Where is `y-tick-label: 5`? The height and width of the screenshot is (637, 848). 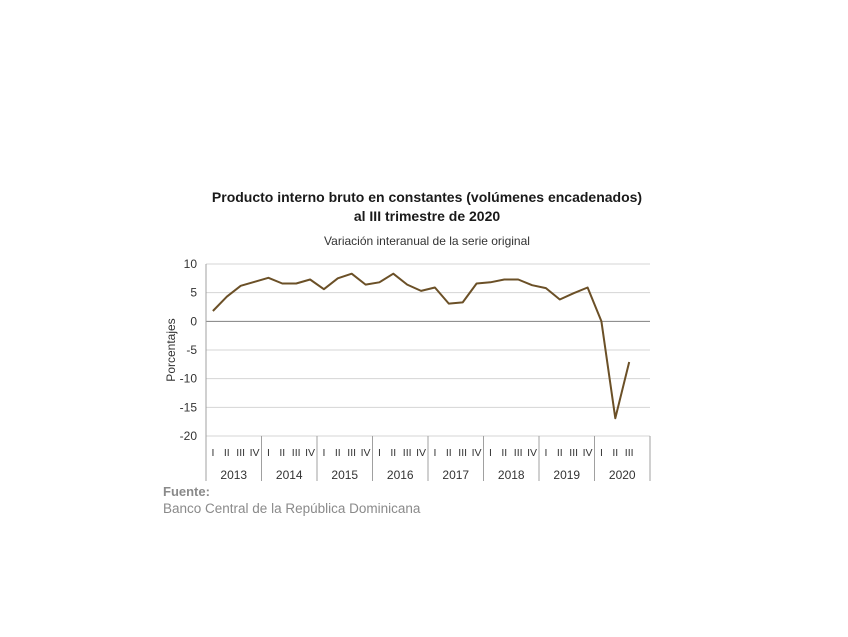
y-tick-label: 5 is located at coordinates (193, 293).